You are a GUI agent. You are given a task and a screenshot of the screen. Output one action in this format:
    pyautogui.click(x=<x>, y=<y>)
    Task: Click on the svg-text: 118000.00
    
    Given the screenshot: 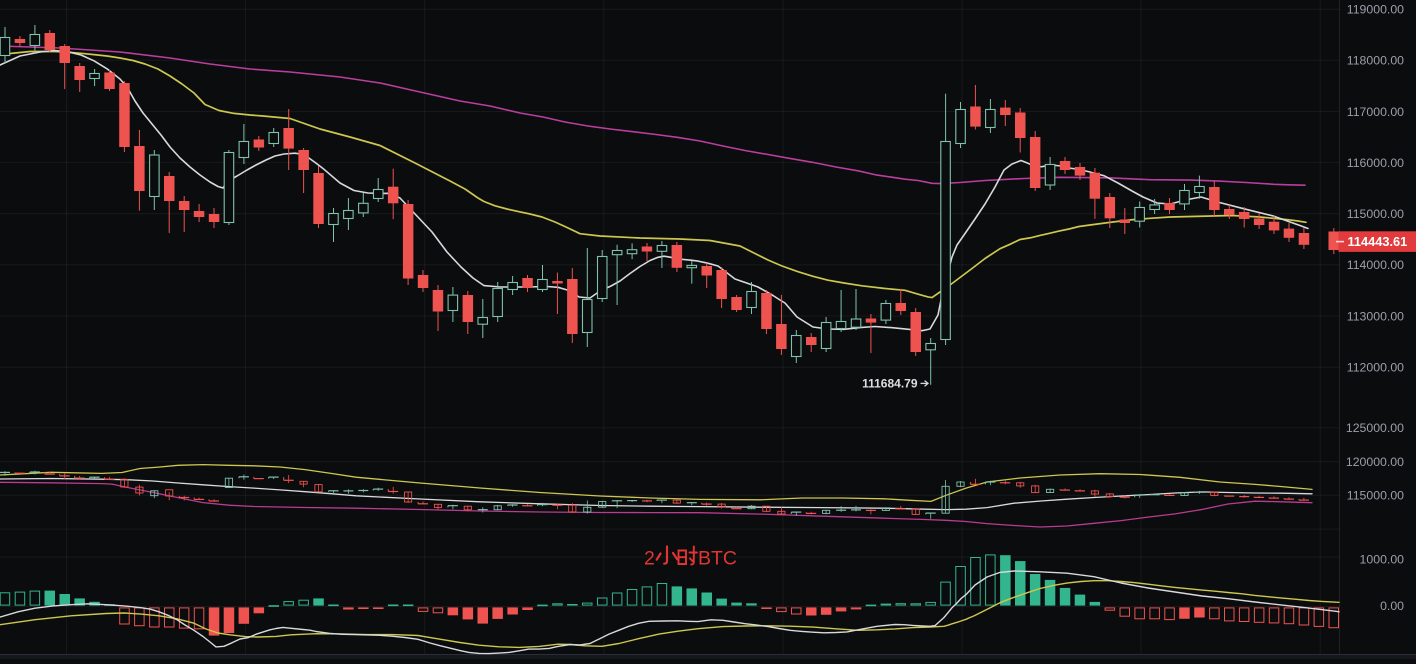 What is the action you would take?
    pyautogui.click(x=1375, y=61)
    